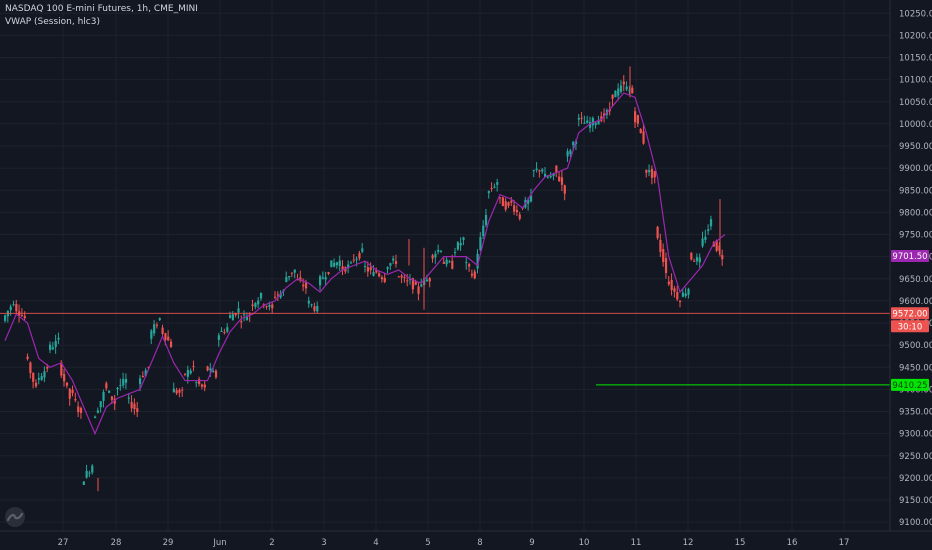  I want to click on y-tick-label: 9100.00, so click(915, 523).